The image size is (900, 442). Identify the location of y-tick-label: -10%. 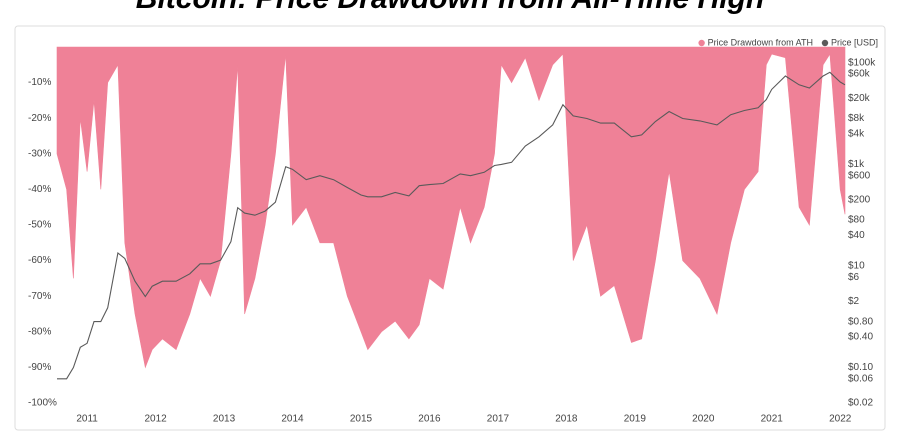
(39, 82).